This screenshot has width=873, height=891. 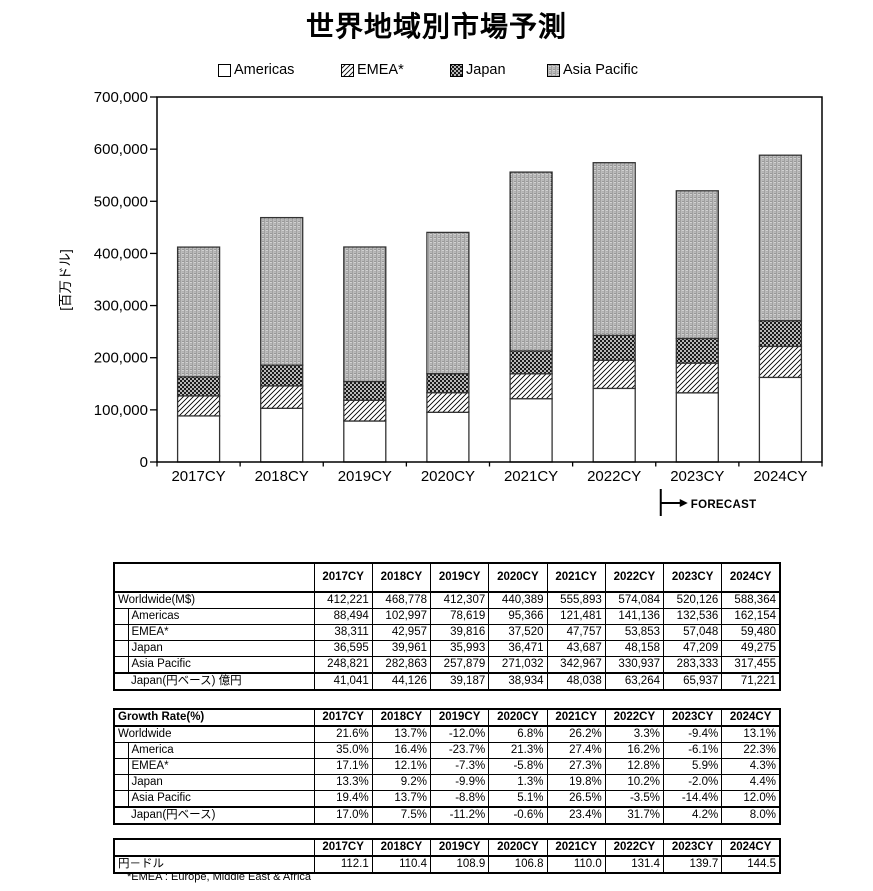 I want to click on x-tick-label: 2021CY, so click(x=531, y=476).